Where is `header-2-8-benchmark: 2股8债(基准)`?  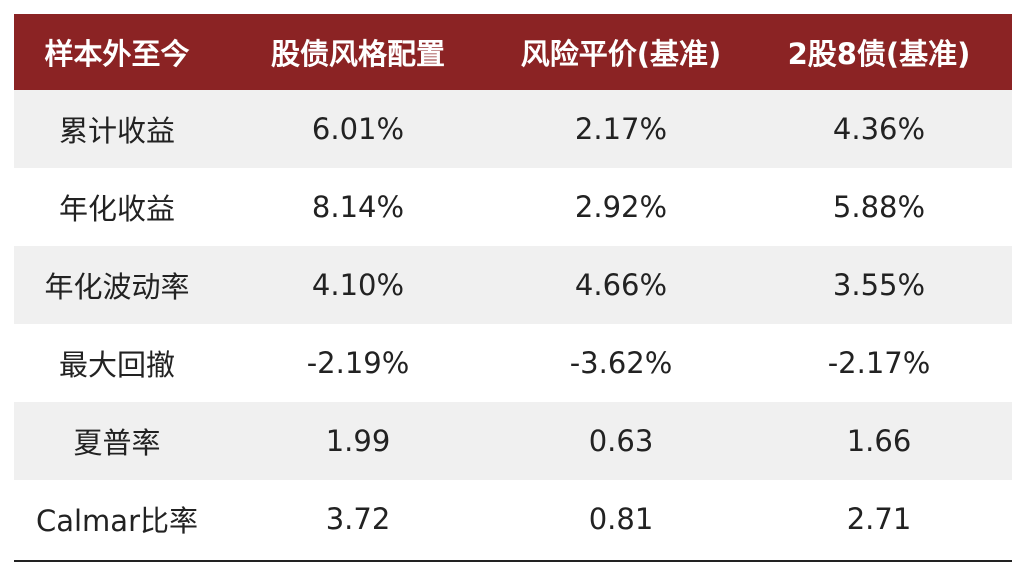 header-2-8-benchmark: 2股8债(基准) is located at coordinates (879, 54).